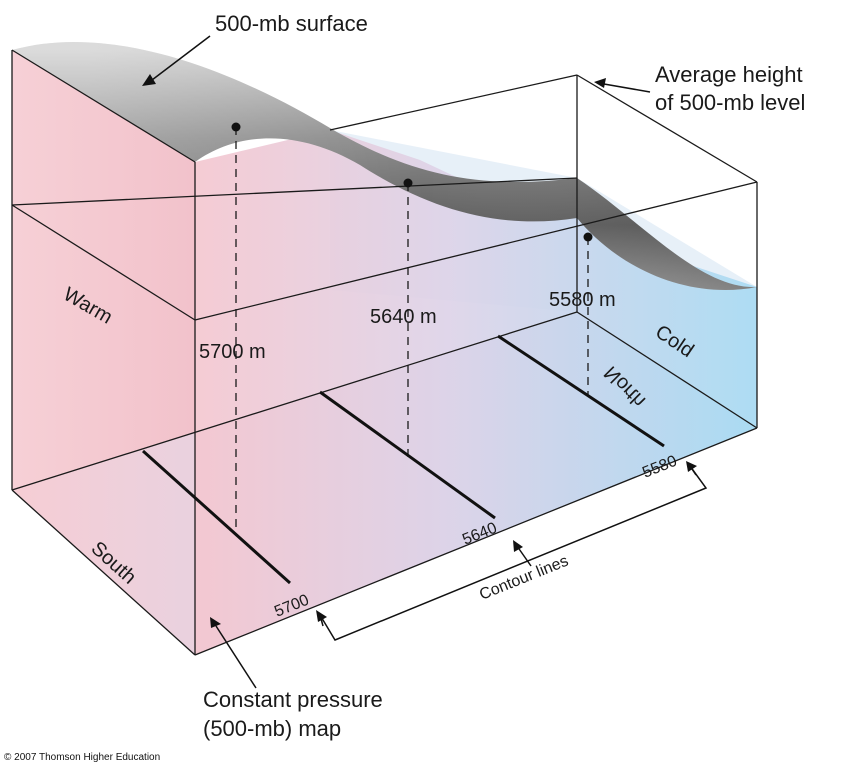 This screenshot has height=765, width=844. Describe the element at coordinates (518, 546) in the screenshot. I see `bracket-arrow-mid` at that location.